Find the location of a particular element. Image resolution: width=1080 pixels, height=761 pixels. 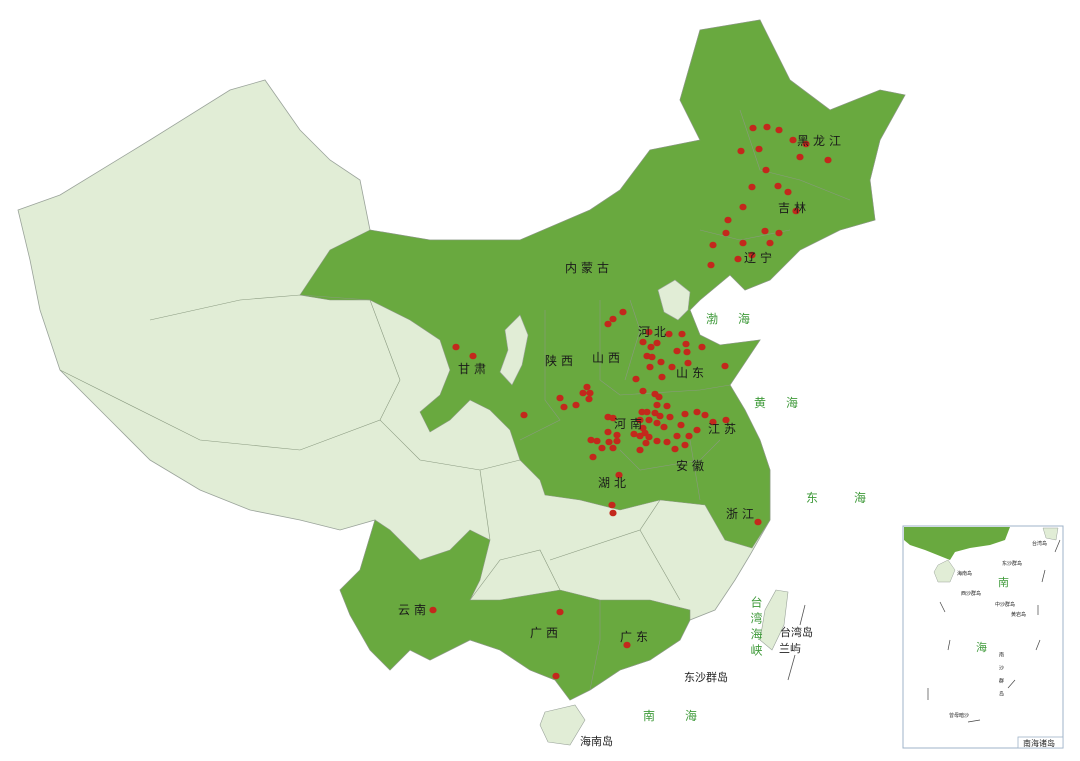

label-shanxi: 山西 is located at coordinates (608, 358).